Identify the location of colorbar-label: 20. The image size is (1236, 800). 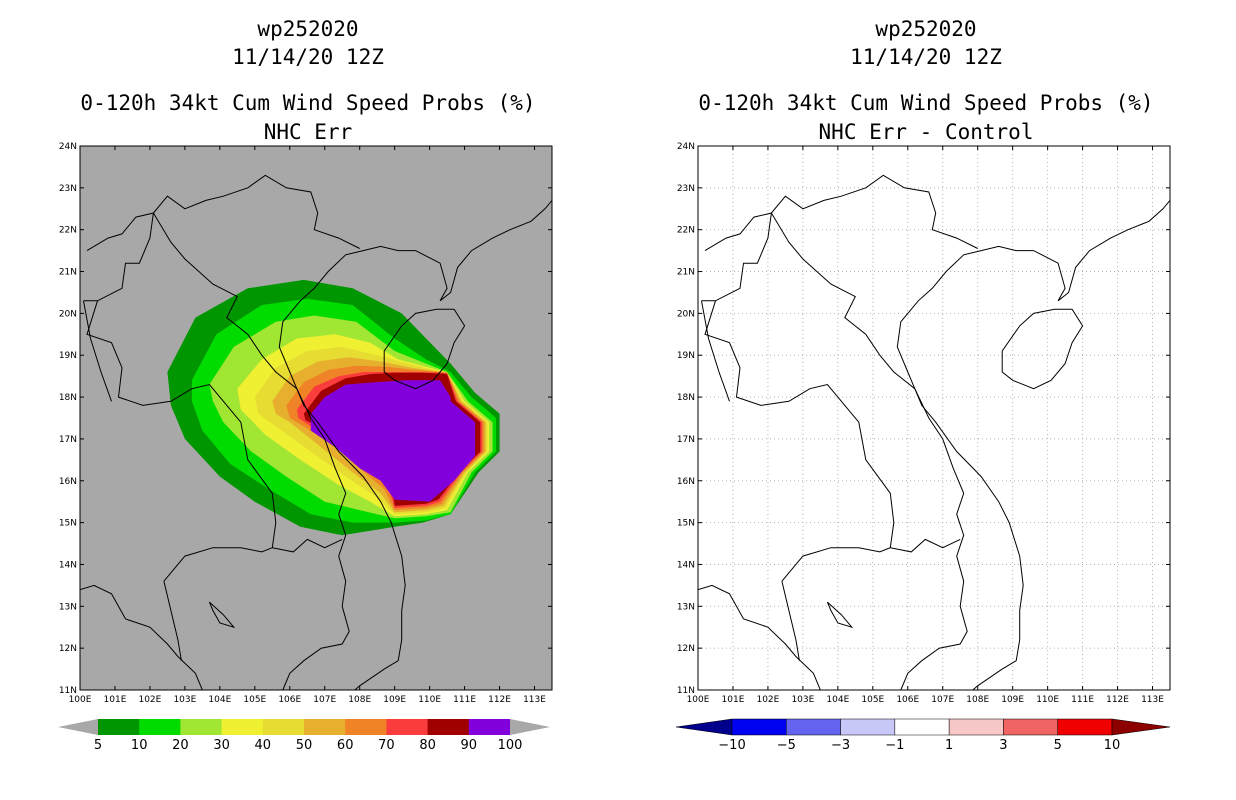
(180, 745).